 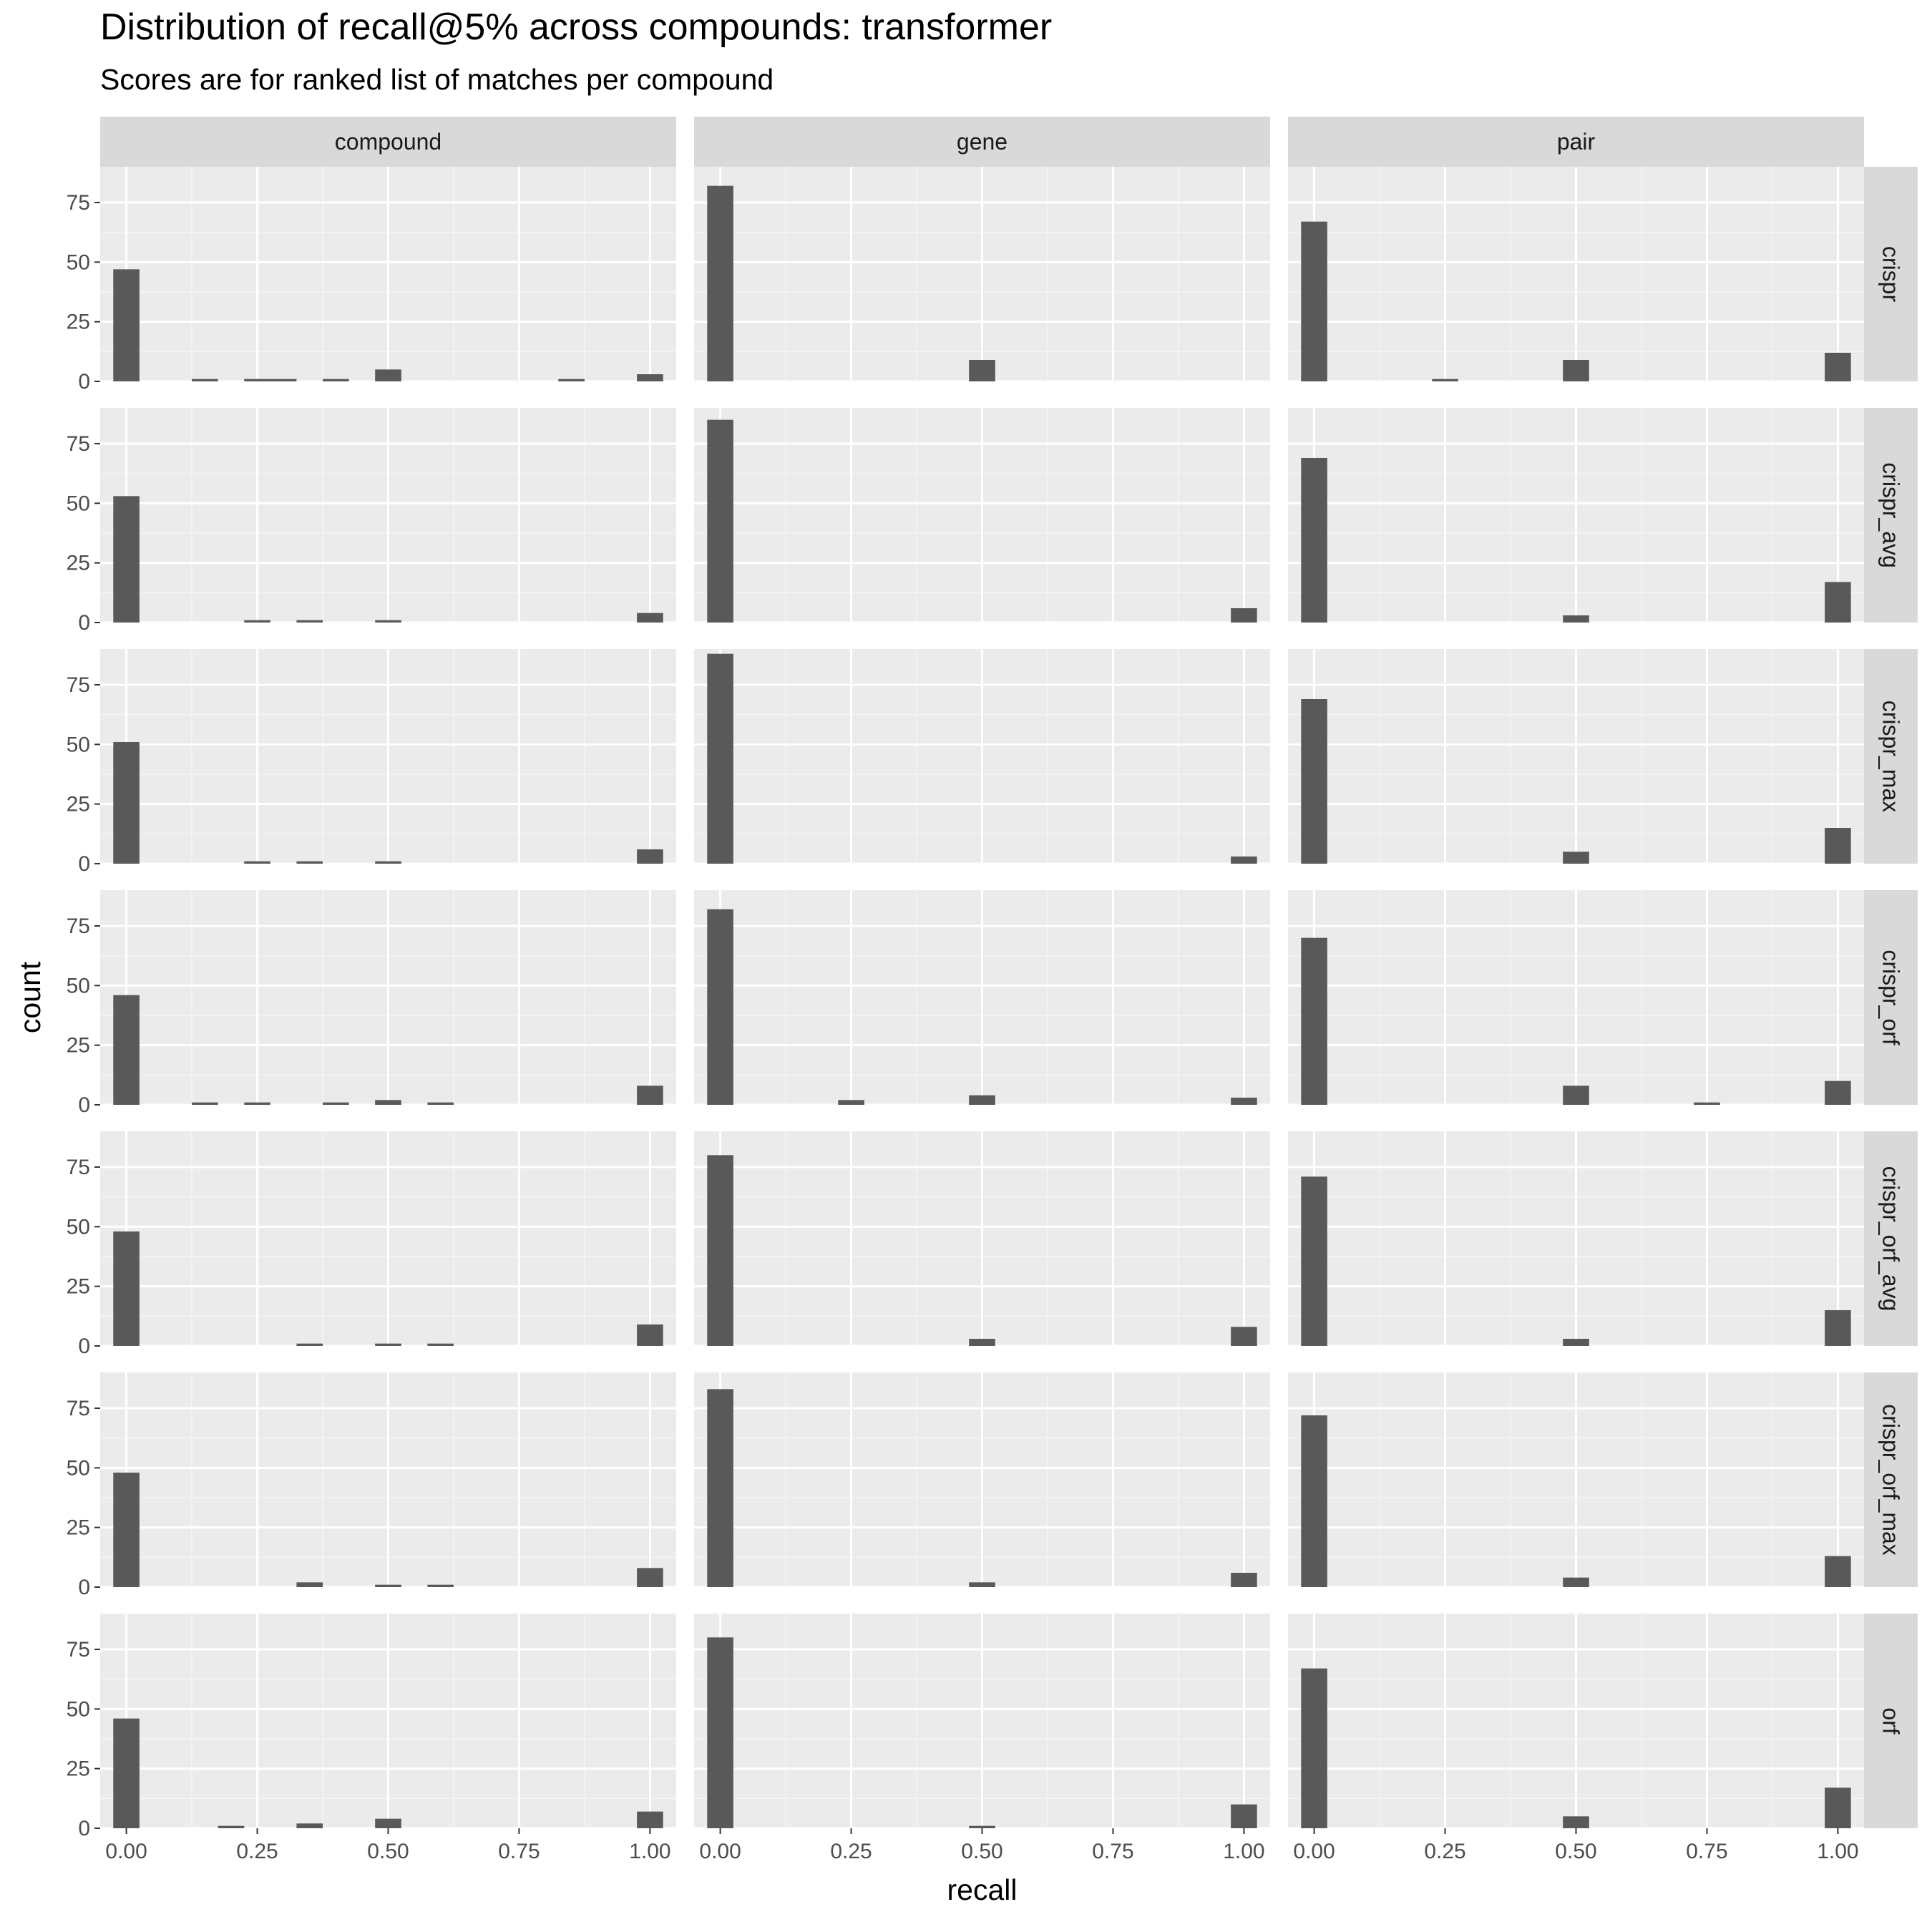 I want to click on column-strip-label: compound, so click(x=388, y=142).